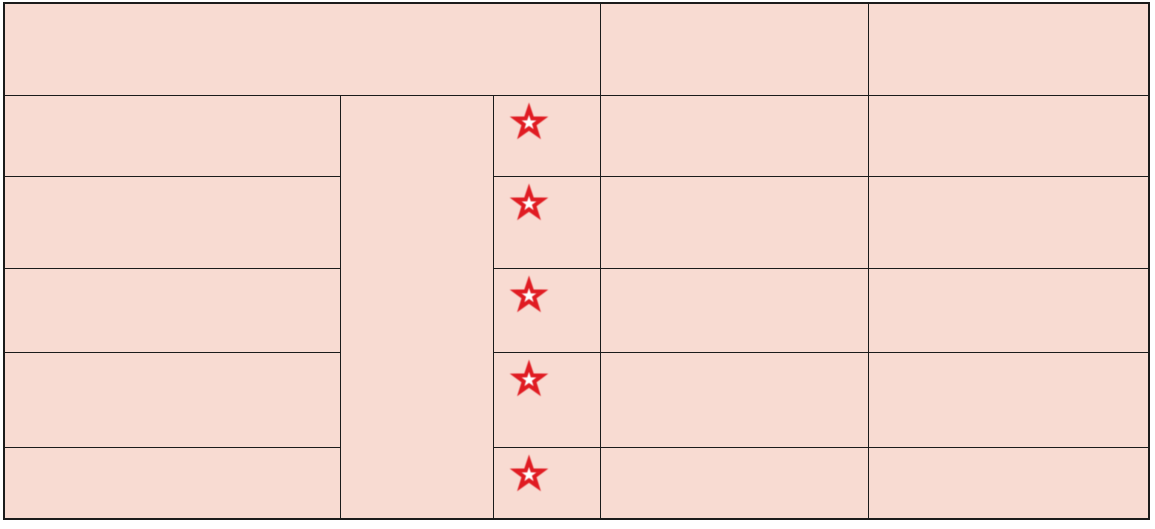  Describe the element at coordinates (1008, 222) in the screenshot. I see `col5-cell-row2` at that location.